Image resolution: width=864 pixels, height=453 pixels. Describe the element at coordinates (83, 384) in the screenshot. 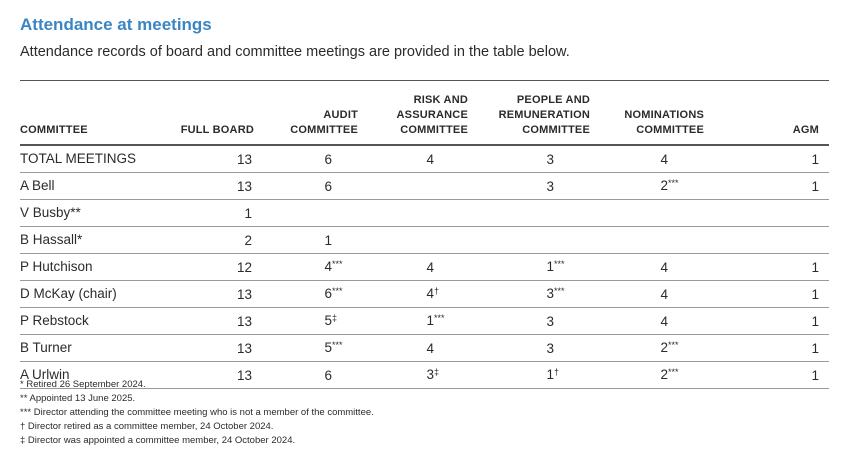

I see `footnote: * Retired 26 September 2024.` at that location.